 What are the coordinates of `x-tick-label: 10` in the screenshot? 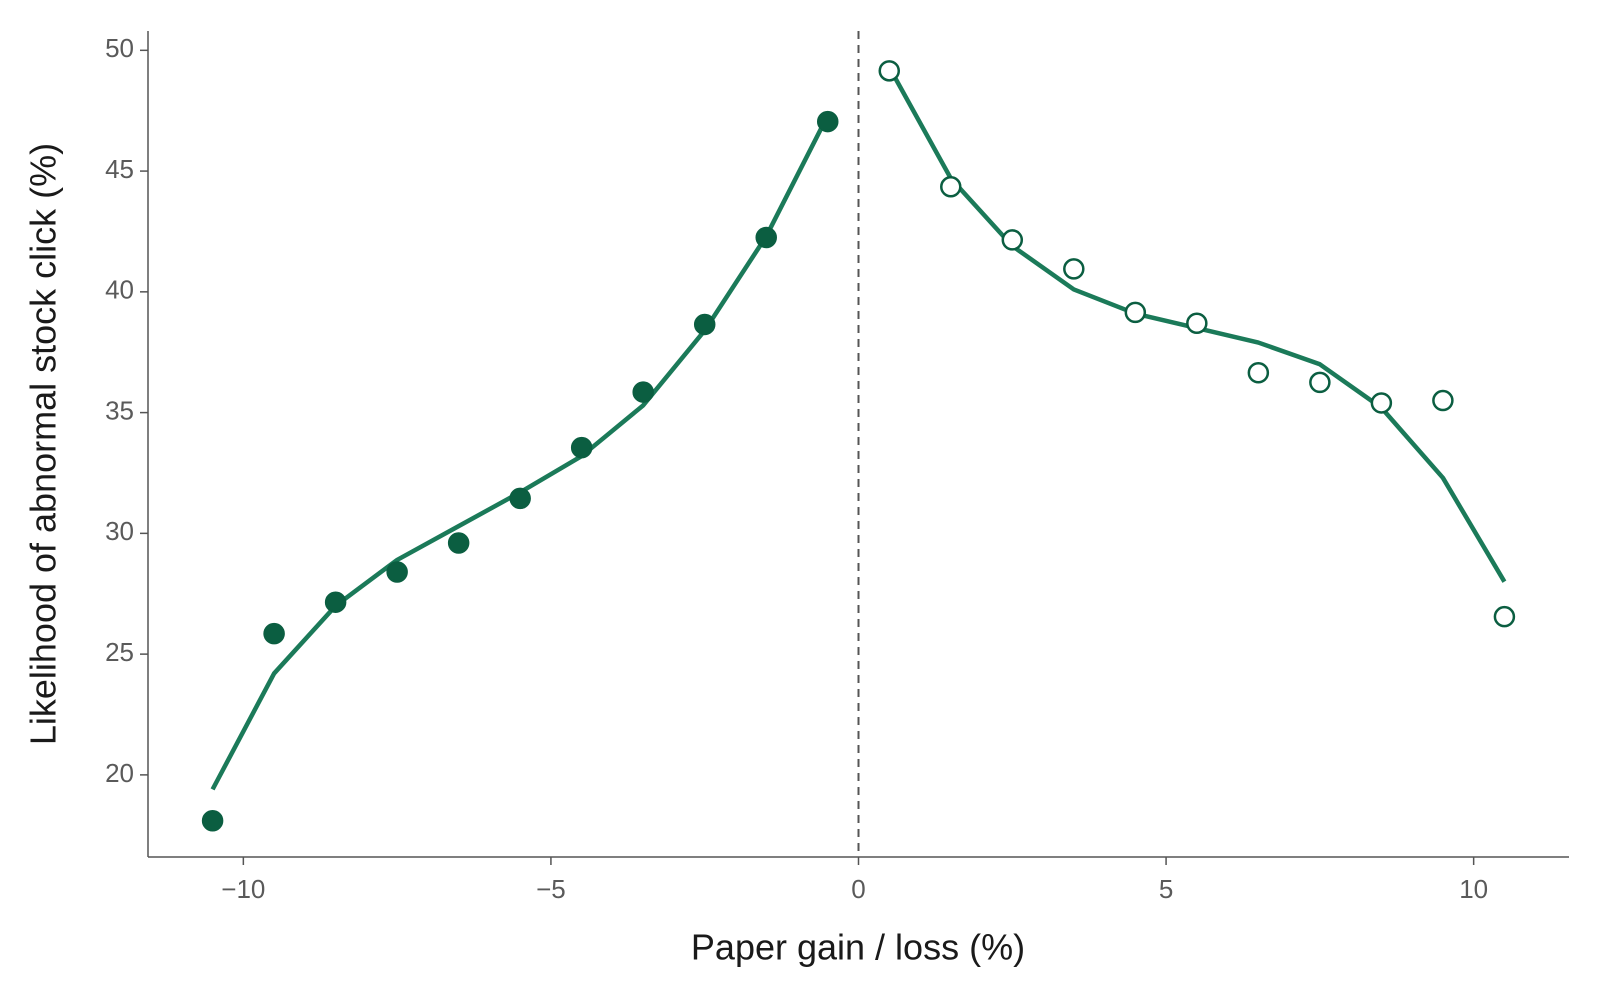 It's located at (1473, 889).